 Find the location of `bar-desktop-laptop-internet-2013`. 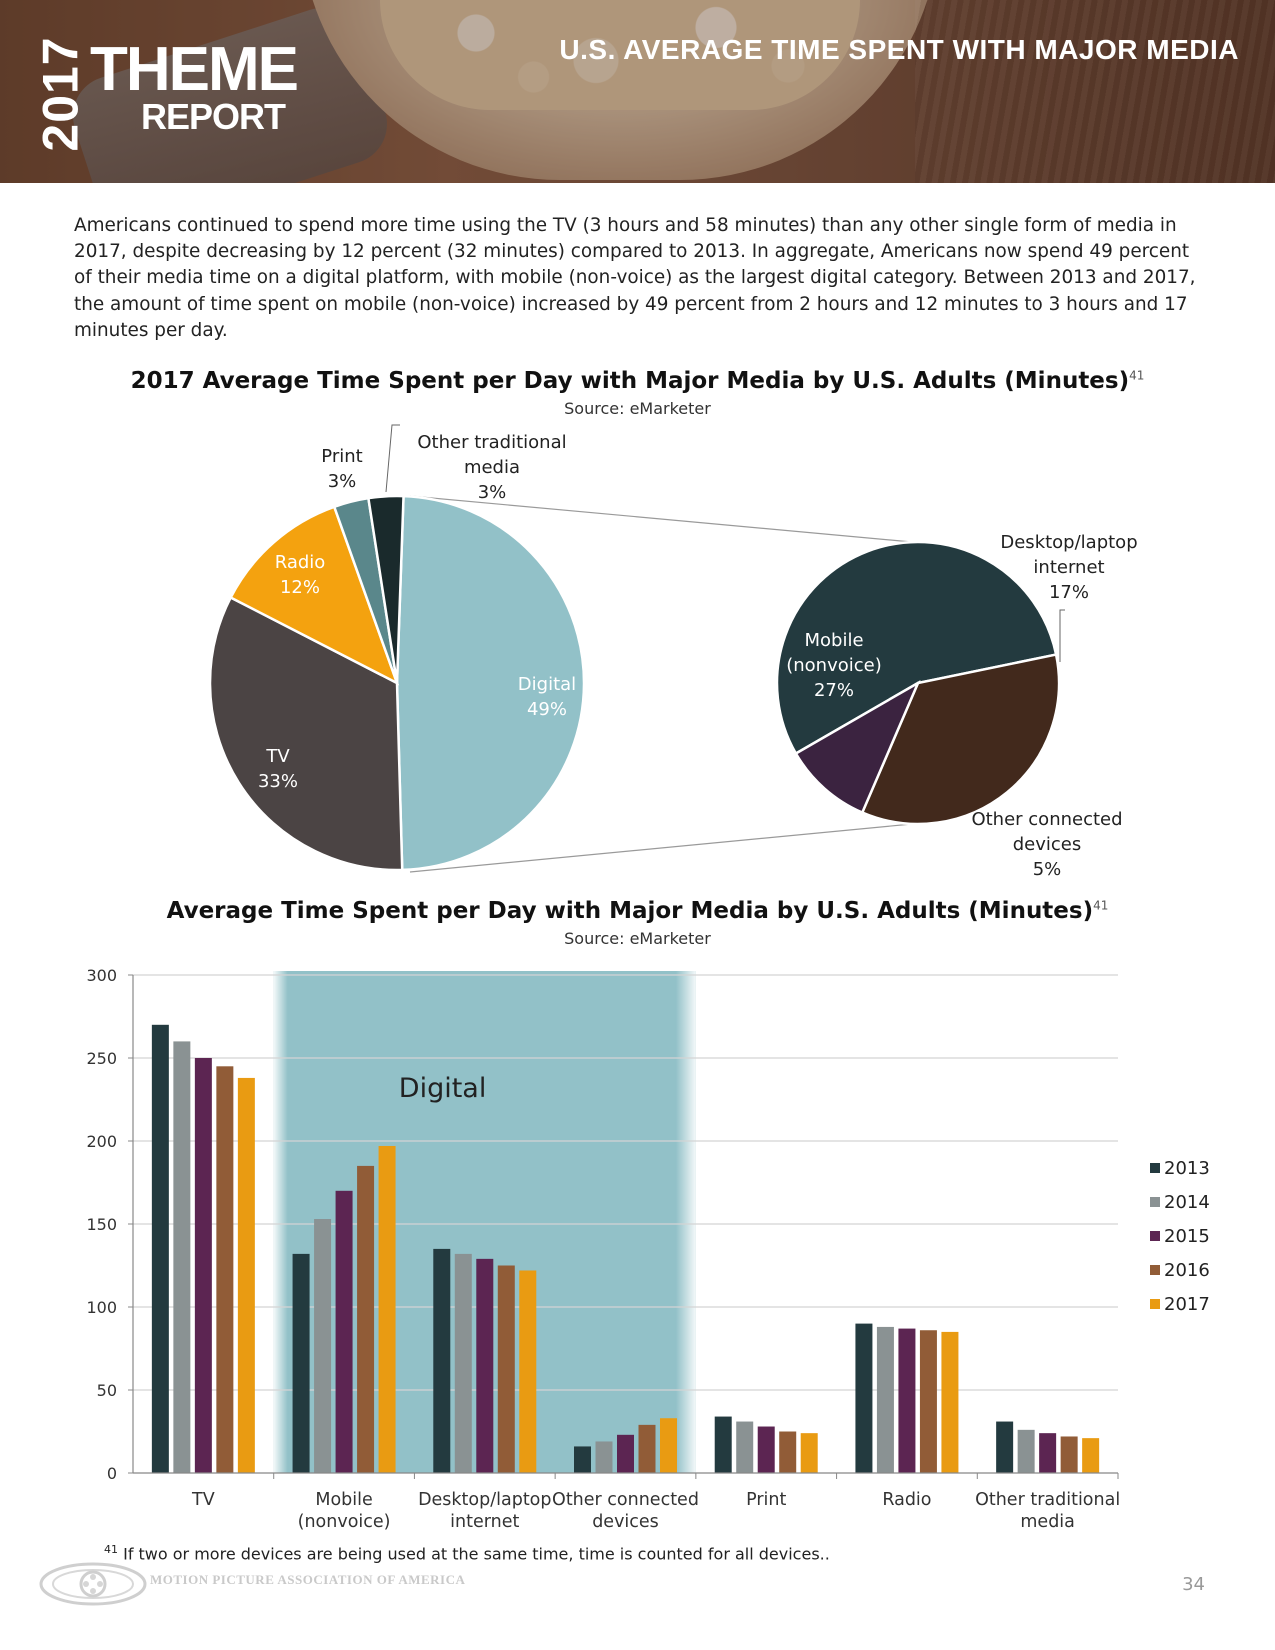

bar-desktop-laptop-internet-2013 is located at coordinates (442, 1360).